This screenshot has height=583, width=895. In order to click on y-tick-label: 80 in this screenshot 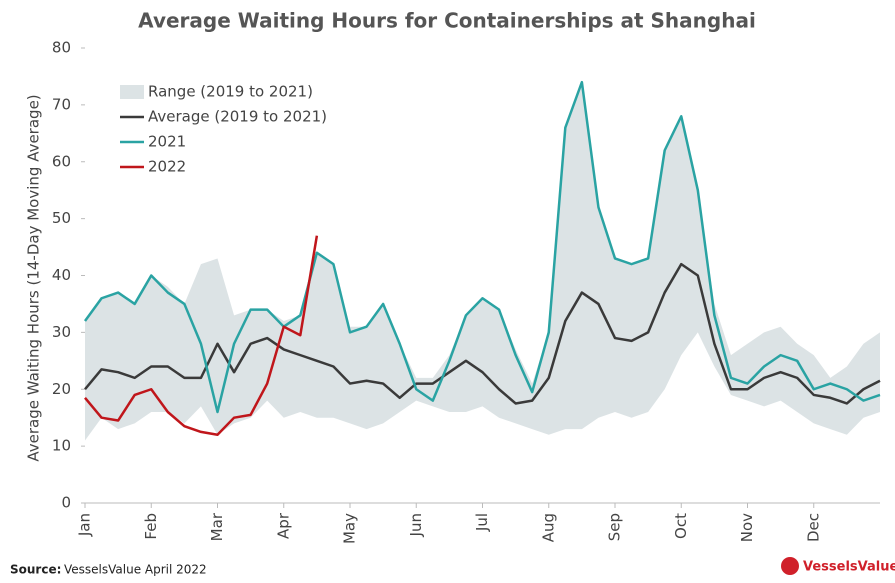, I will do `click(61, 48)`.